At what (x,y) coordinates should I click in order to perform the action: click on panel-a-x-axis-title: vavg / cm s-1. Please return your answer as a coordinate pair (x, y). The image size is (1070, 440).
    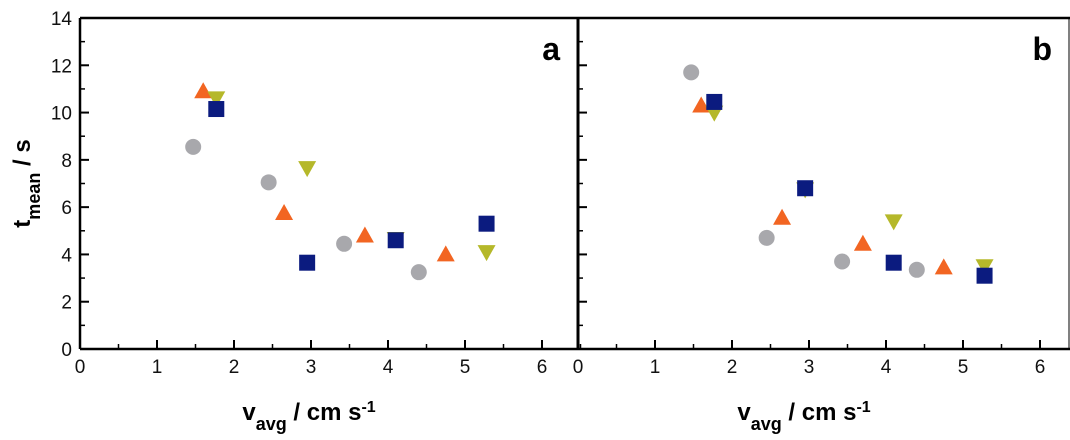
    Looking at the image, I should click on (308, 417).